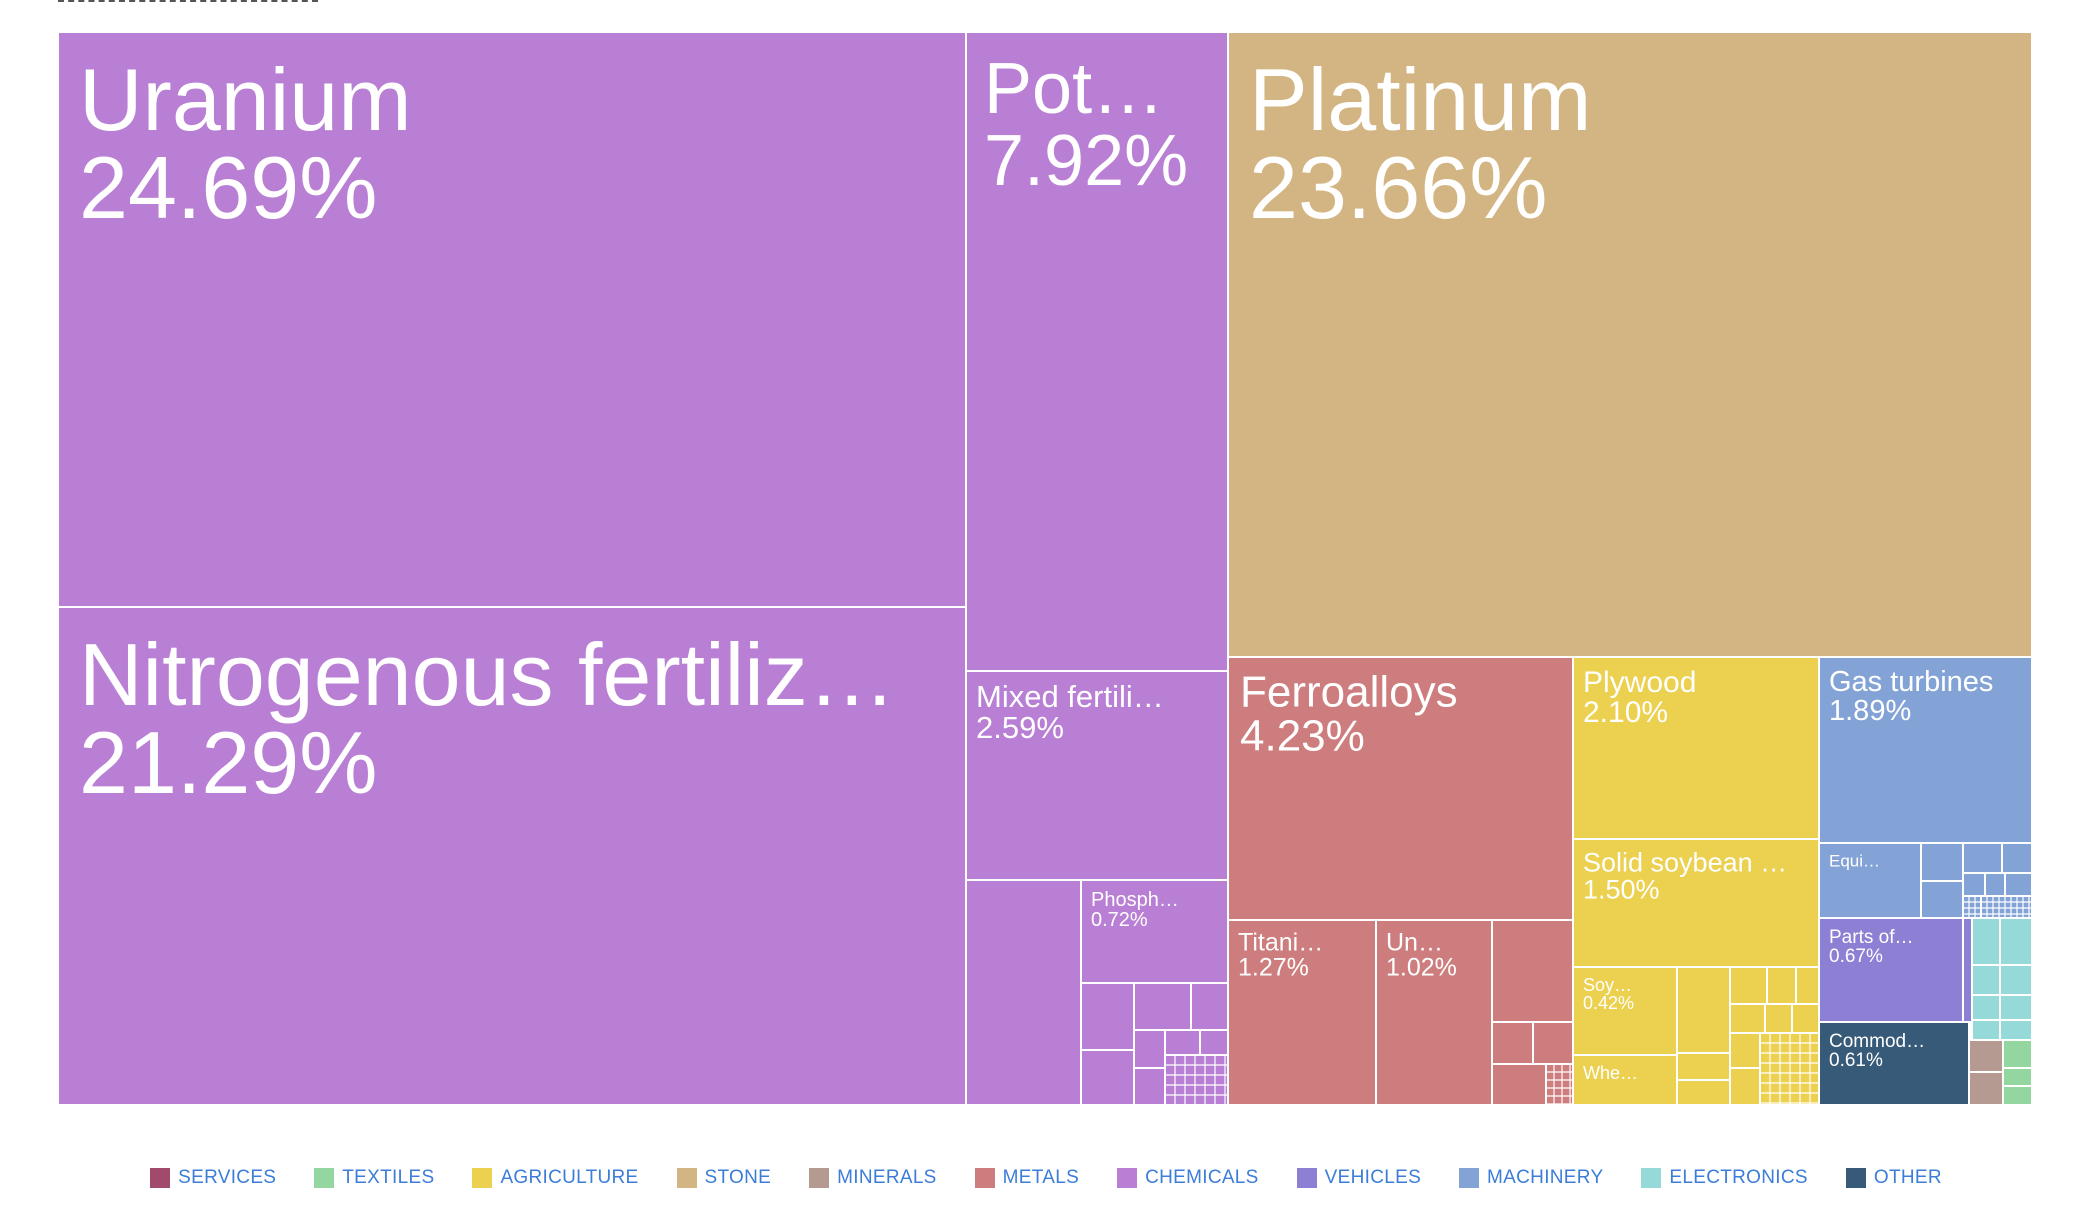  I want to click on tiny-tiles-cluster, so click(1972, 907).